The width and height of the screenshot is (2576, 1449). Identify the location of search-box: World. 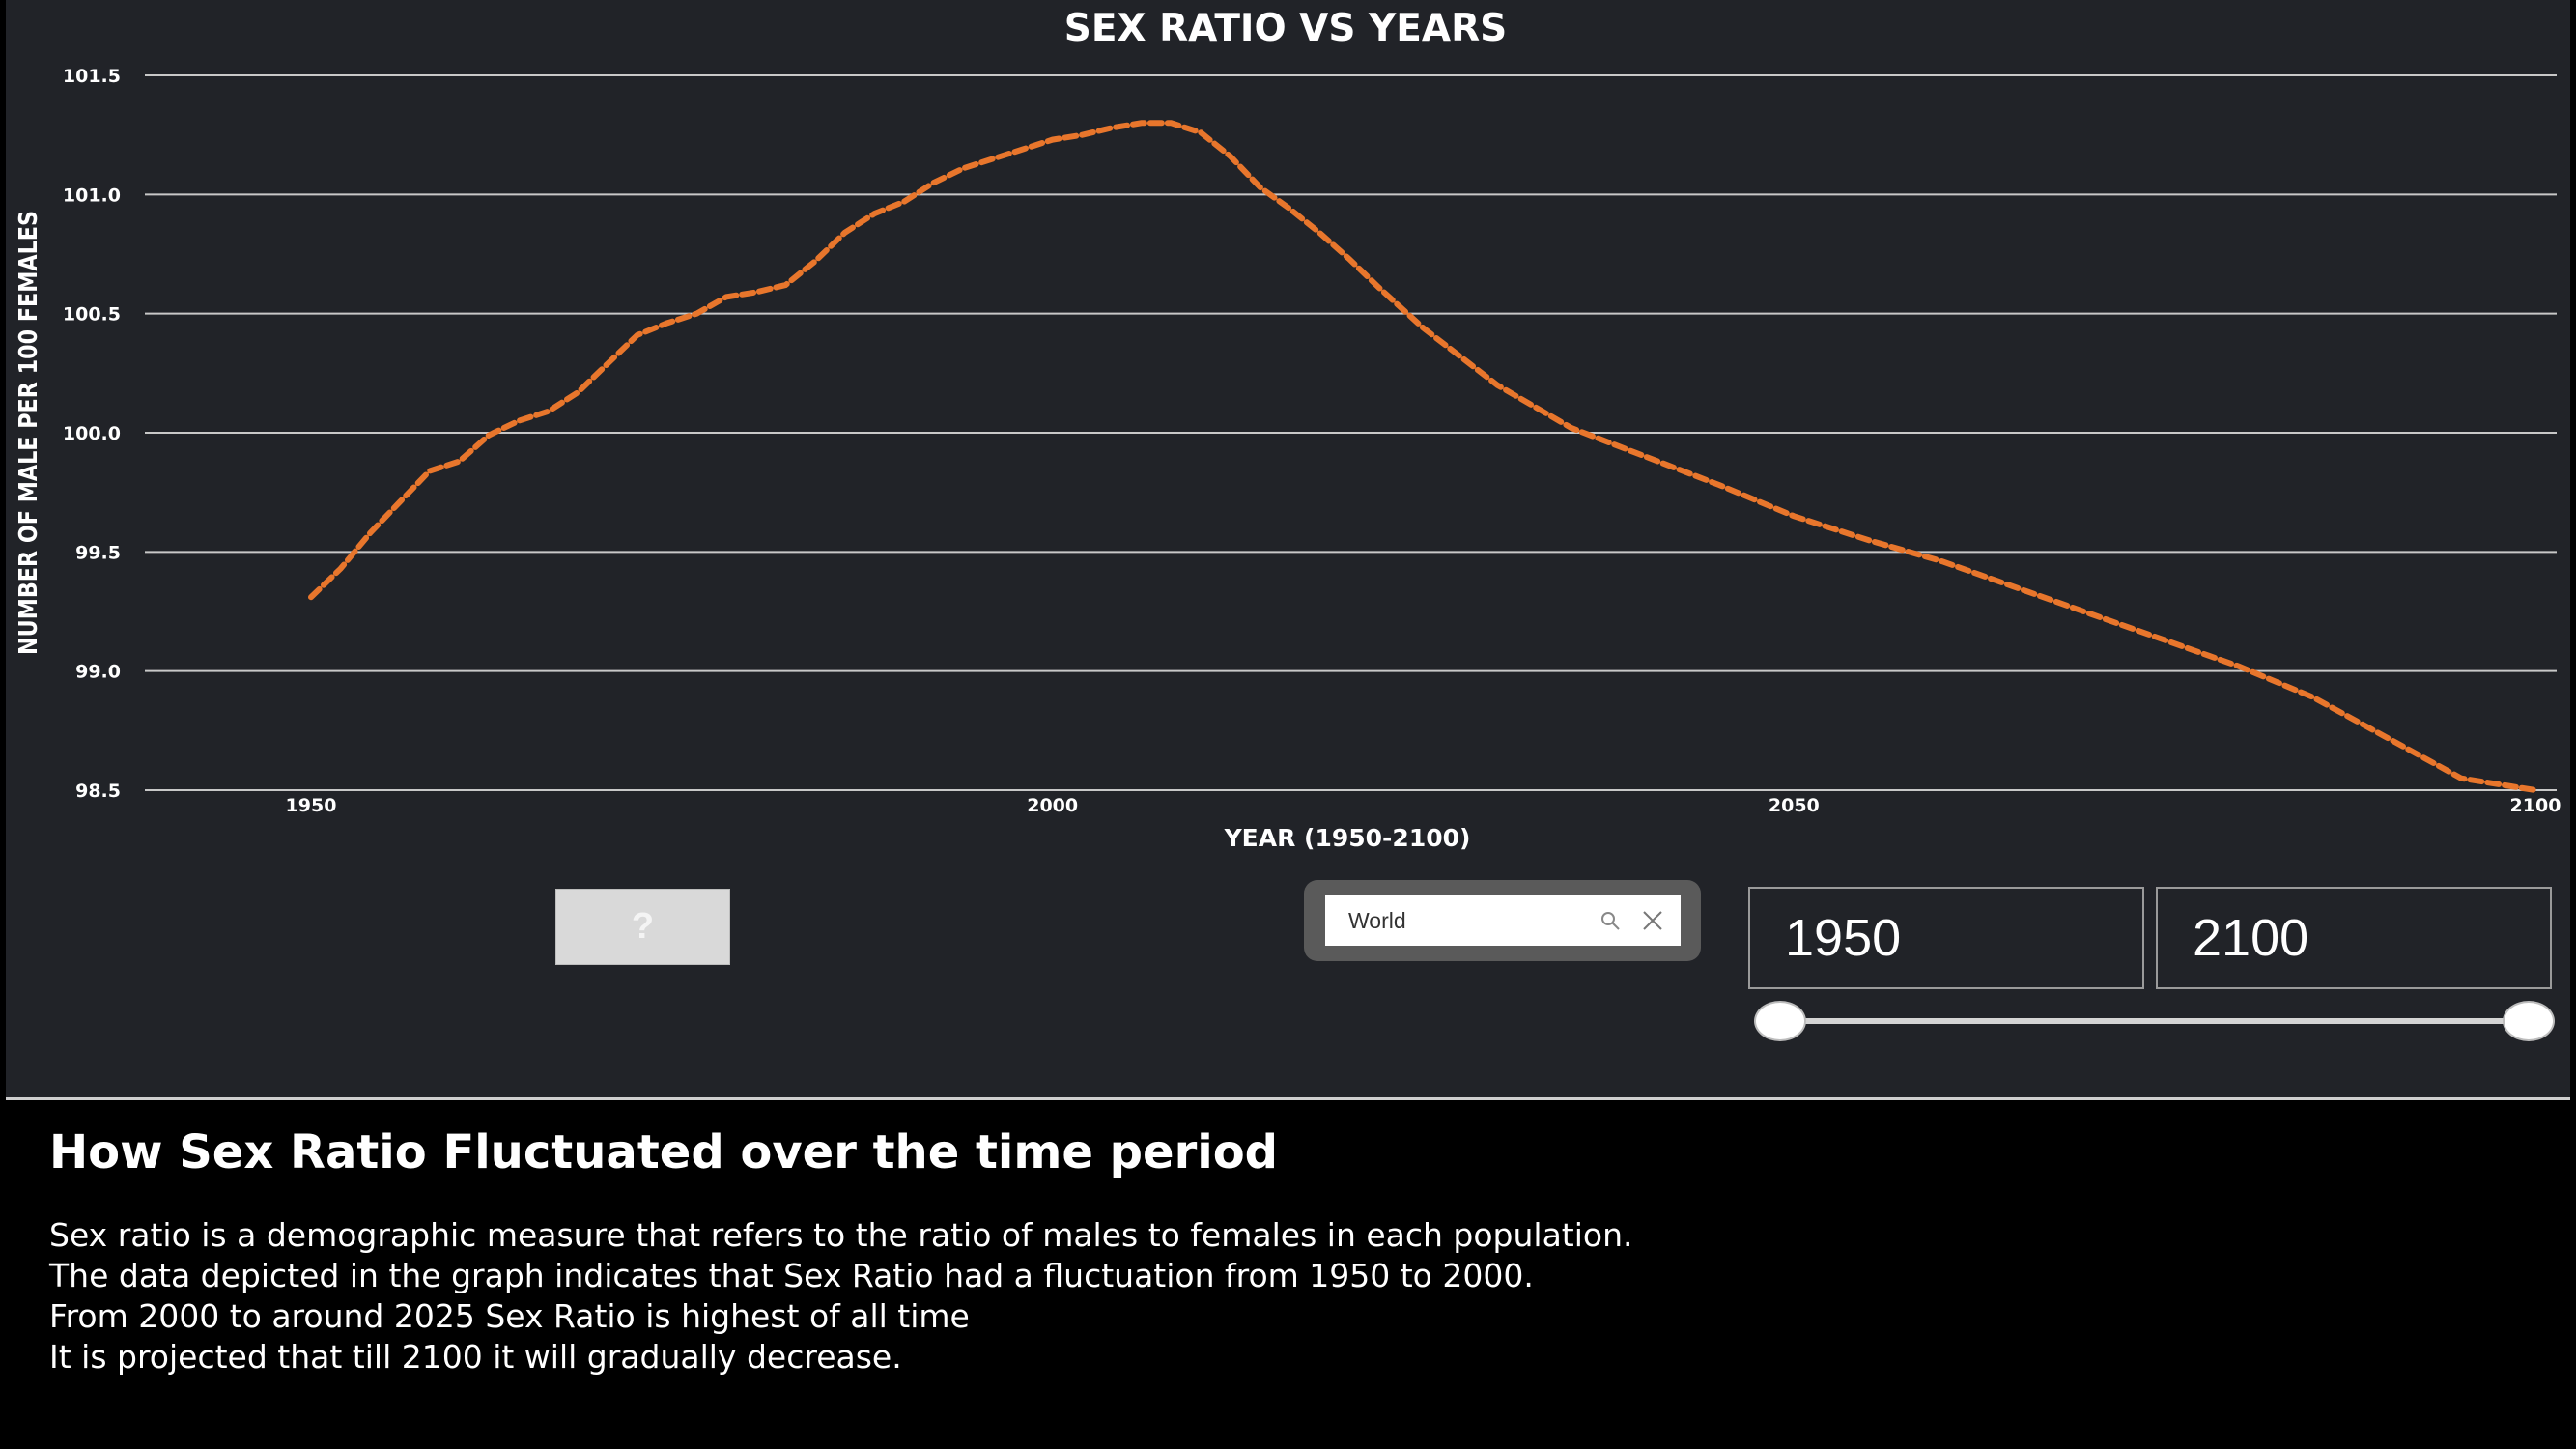
(1502, 920).